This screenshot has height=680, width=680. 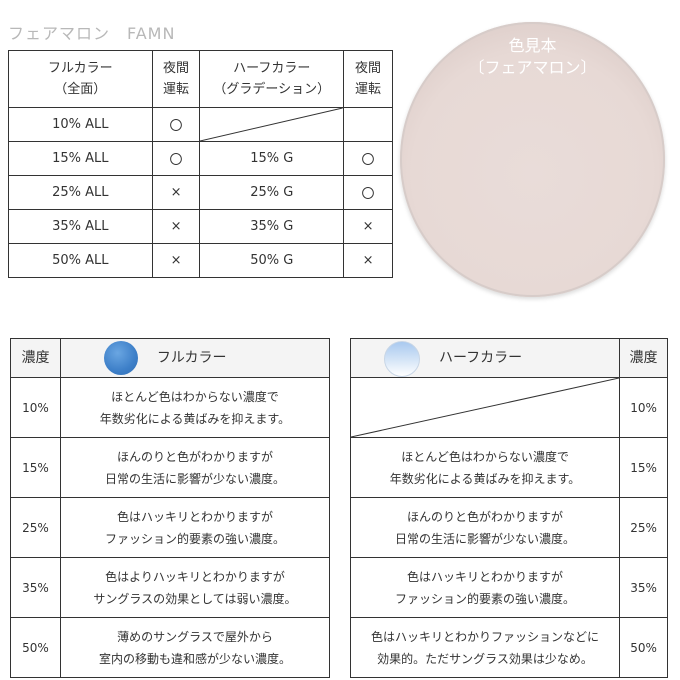 I want to click on full-color-cell: 10% ALL, so click(x=80, y=124).